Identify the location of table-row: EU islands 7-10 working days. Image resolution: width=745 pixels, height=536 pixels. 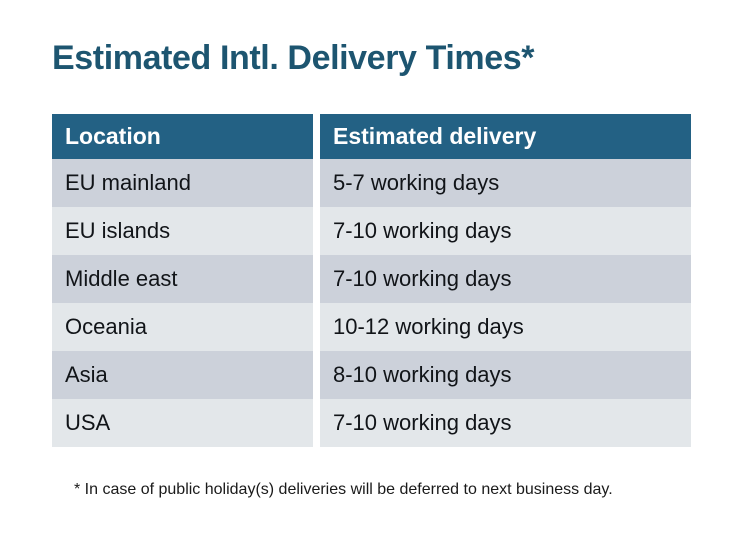
(371, 231).